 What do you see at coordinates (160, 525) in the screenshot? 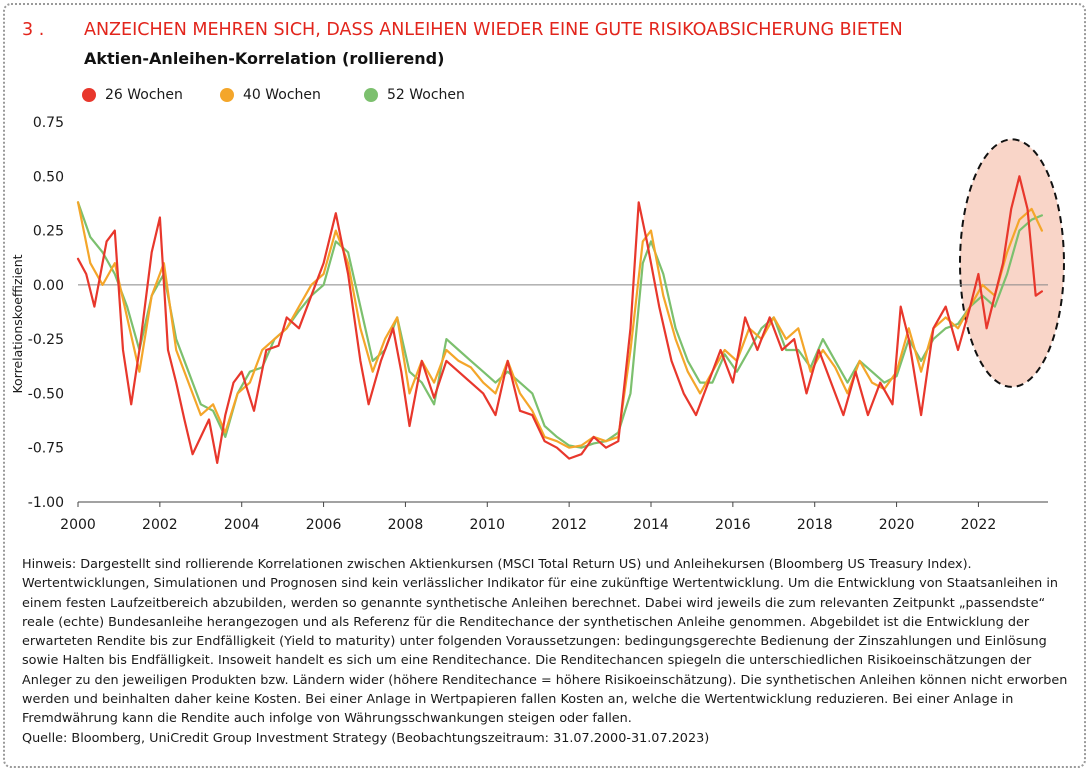
I see `x-tick-label: 2002` at bounding box center [160, 525].